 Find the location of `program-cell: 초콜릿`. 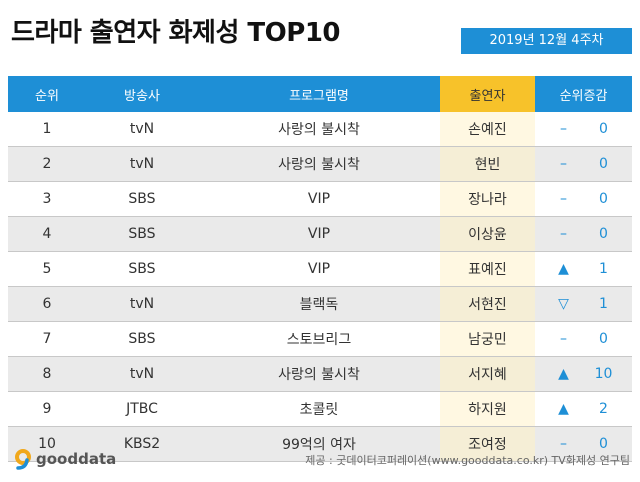

program-cell: 초콜릿 is located at coordinates (319, 409).